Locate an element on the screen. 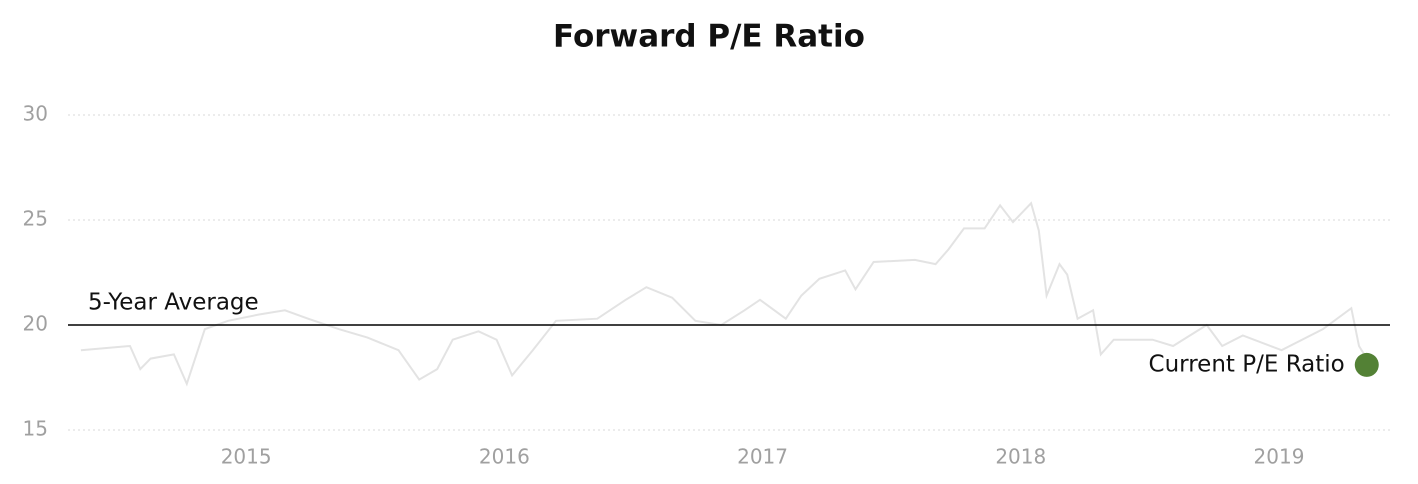 The image size is (1418, 484). y-tick-label: 30 is located at coordinates (35, 114).